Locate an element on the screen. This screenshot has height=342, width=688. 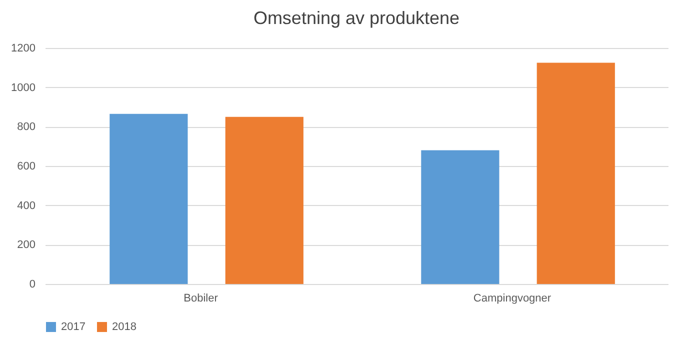
x-tick-label: Bobiler is located at coordinates (201, 298).